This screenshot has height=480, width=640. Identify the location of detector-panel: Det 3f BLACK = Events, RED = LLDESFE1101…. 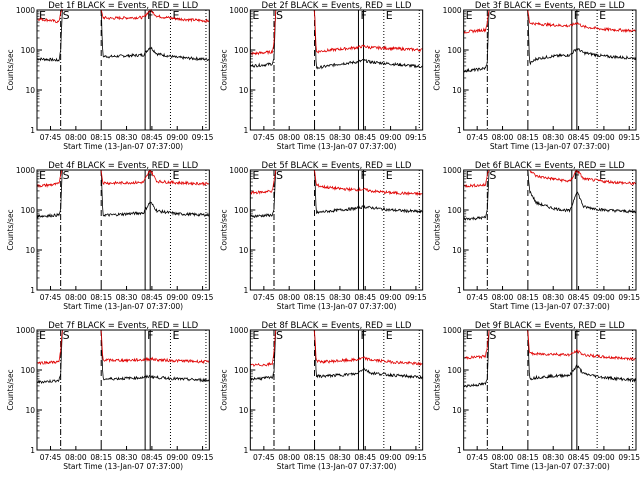
(536, 76).